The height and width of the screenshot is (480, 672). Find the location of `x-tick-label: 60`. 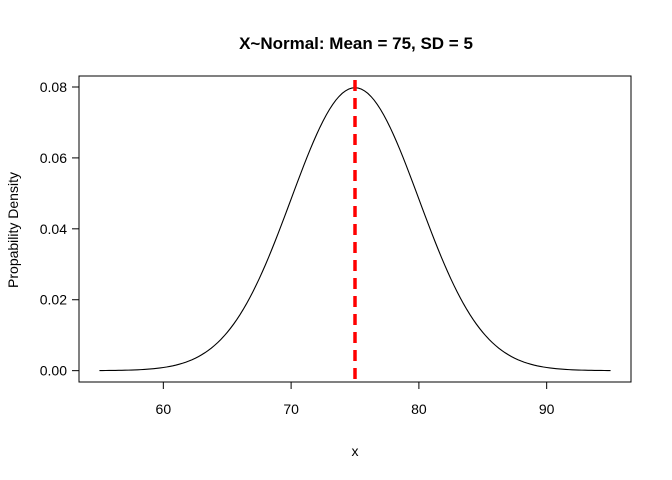

x-tick-label: 60 is located at coordinates (164, 409).